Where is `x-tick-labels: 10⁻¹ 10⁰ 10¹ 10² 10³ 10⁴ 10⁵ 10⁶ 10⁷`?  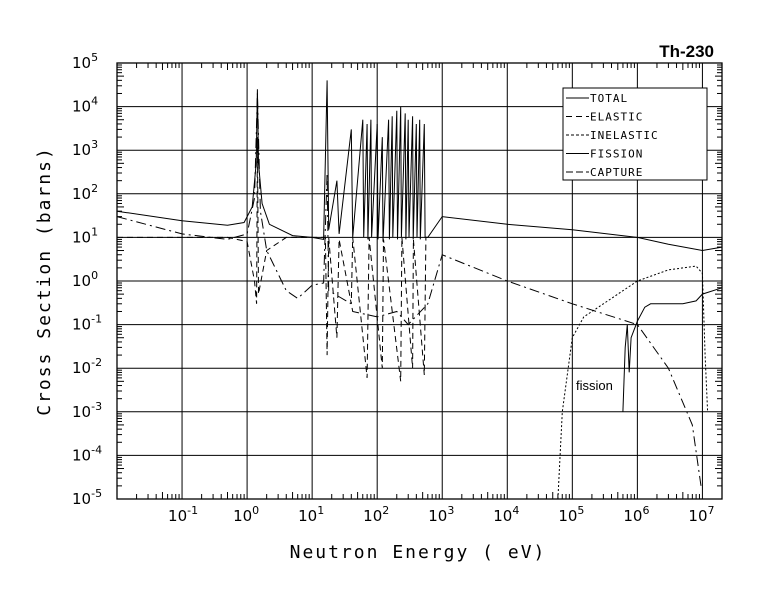
x-tick-labels: 10⁻¹ 10⁰ 10¹ 10² 10³ 10⁴ 10⁵ 10⁶ 10⁷ is located at coordinates (441, 514).